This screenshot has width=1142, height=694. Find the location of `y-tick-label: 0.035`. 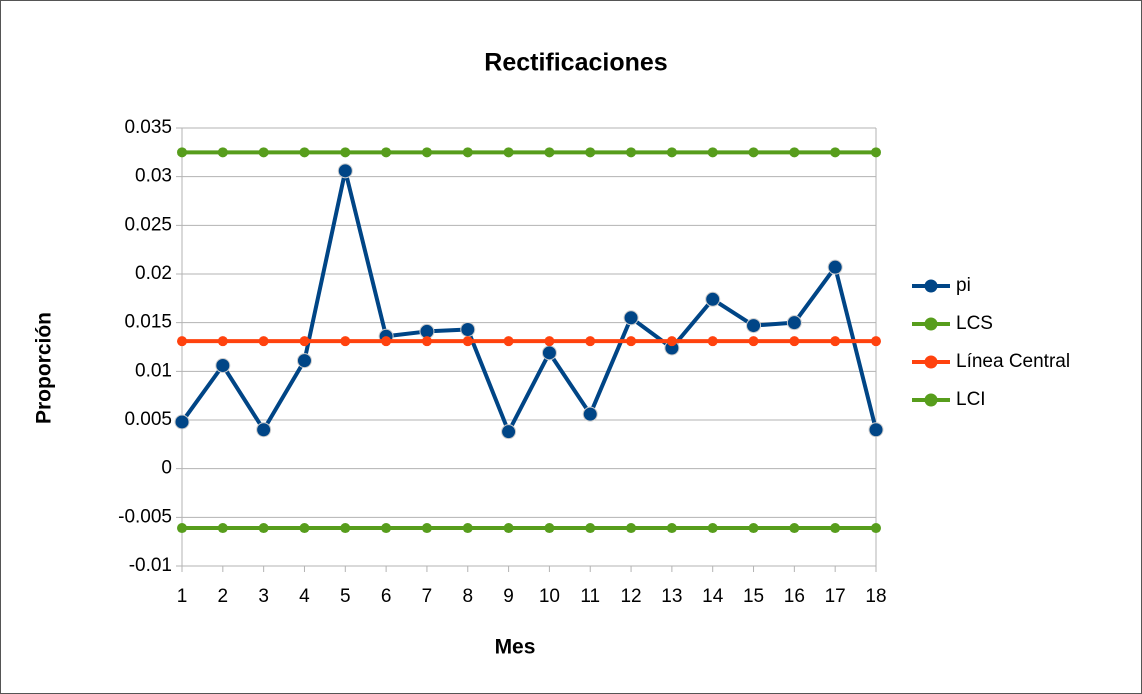

y-tick-label: 0.035 is located at coordinates (148, 127).